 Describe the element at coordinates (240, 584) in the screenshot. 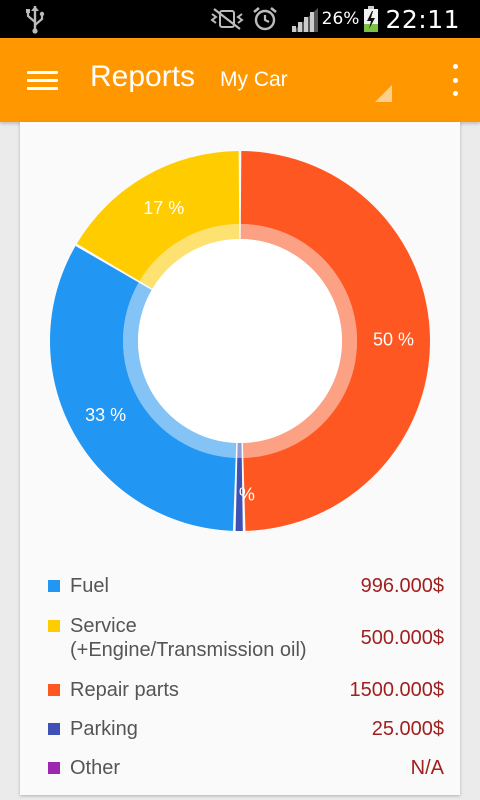

I see `legend-item: Fuel 996.000$` at that location.